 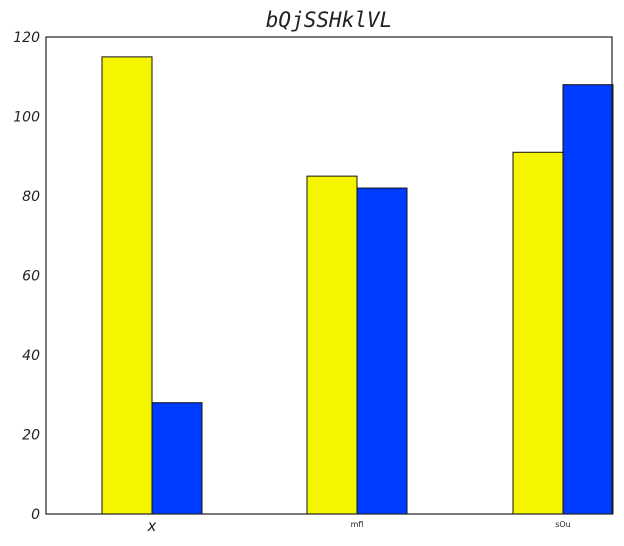 I want to click on y-tick-label: 40, so click(x=31, y=356).